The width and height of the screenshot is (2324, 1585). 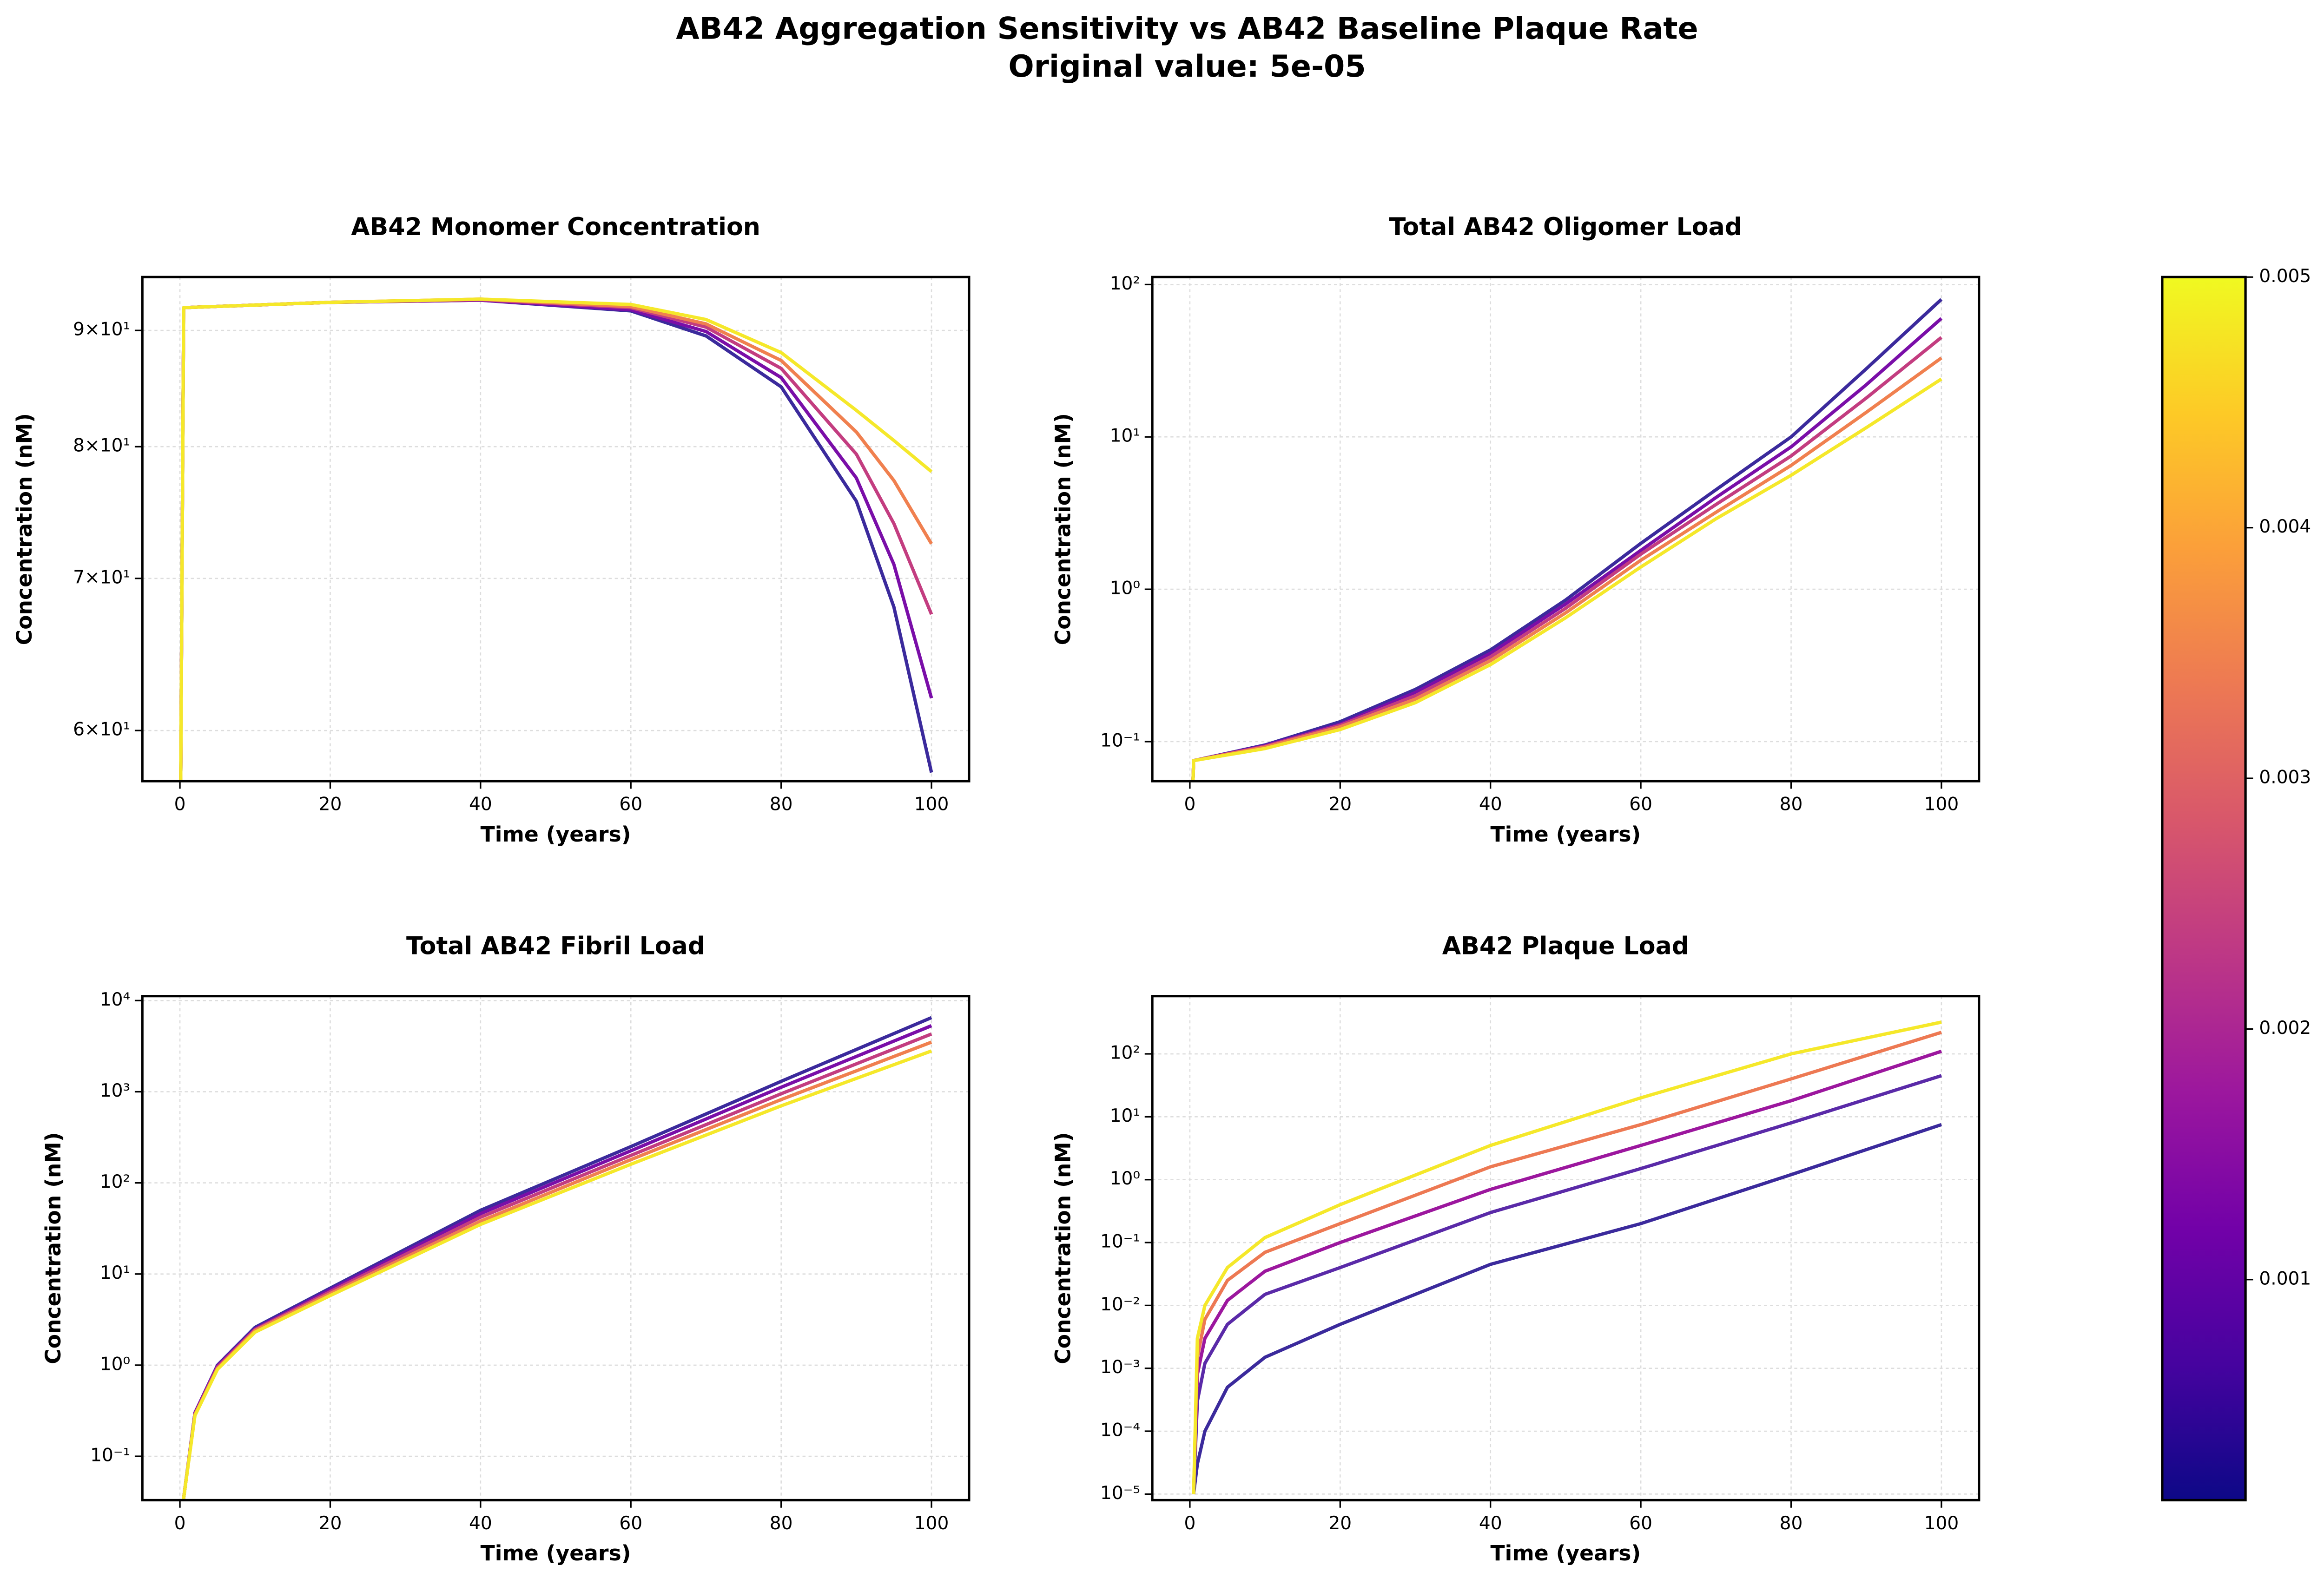 I want to click on colorbar-tick-label: 0.002, so click(x=2285, y=1028).